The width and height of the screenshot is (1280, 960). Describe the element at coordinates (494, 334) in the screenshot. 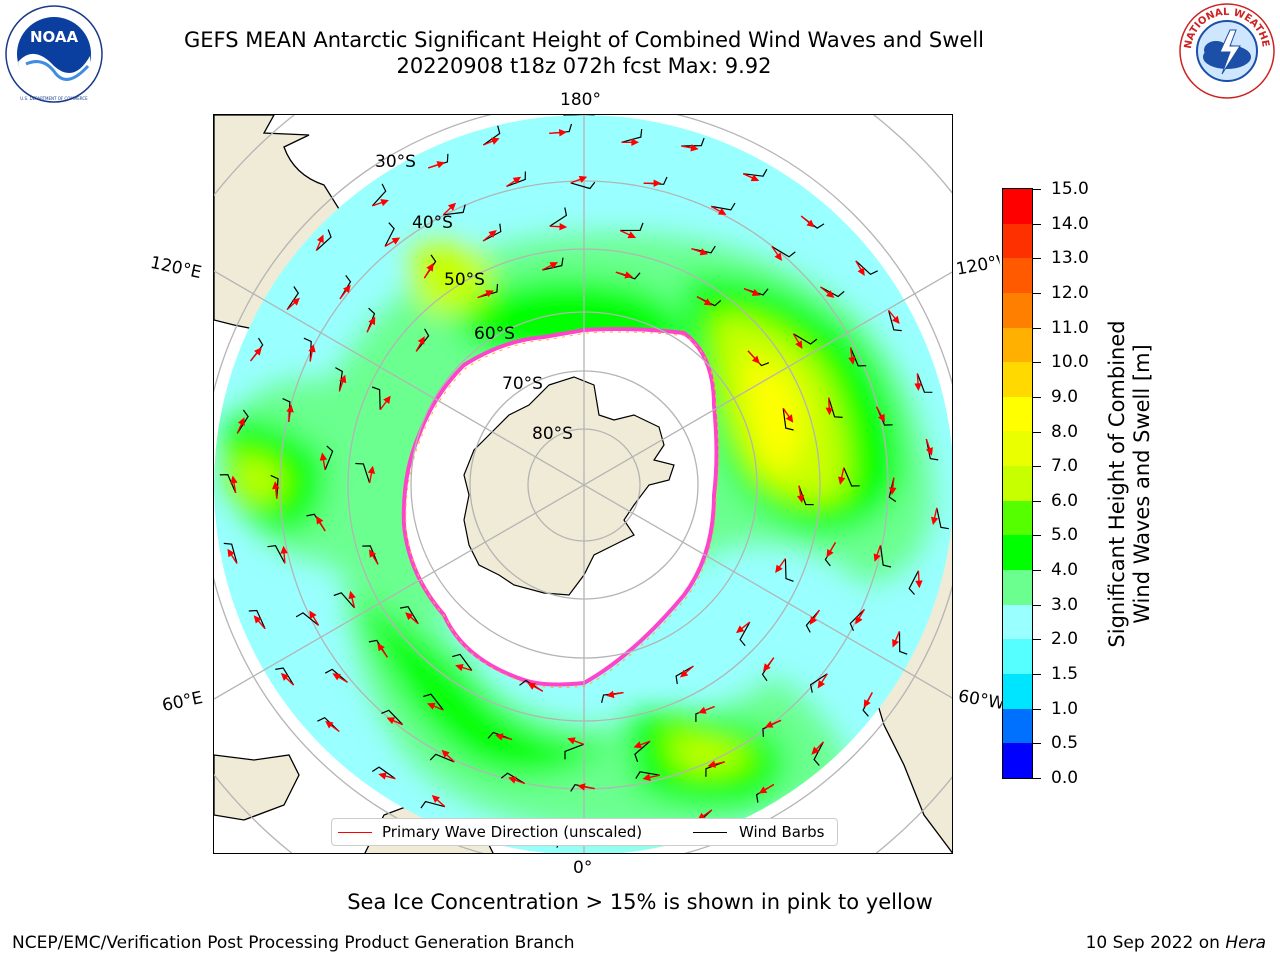

I see `lat-label-60s: 60°S` at that location.